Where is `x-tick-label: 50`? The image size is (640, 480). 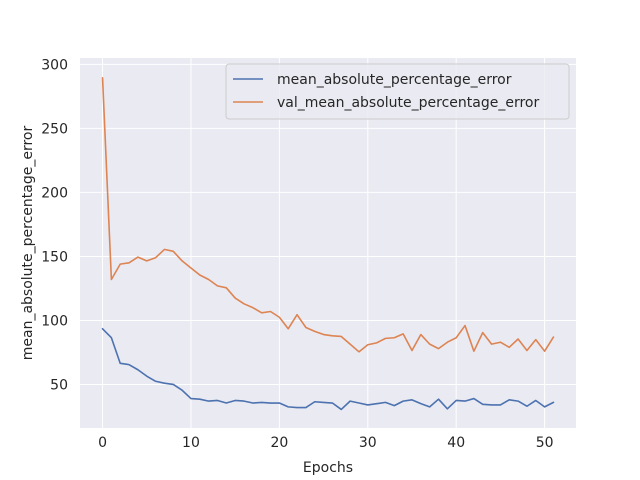
x-tick-label: 50 is located at coordinates (545, 443).